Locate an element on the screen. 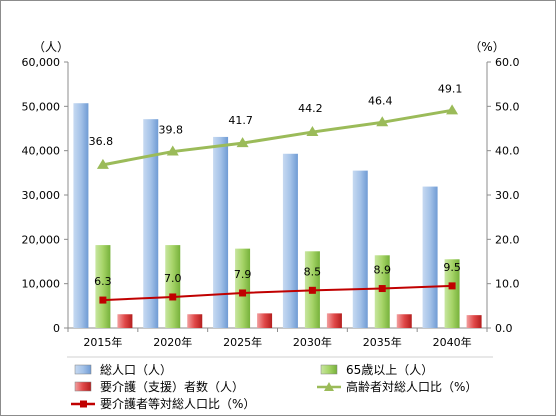 The height and width of the screenshot is (419, 556). right-axis-tick-label: 60.0 is located at coordinates (507, 62).